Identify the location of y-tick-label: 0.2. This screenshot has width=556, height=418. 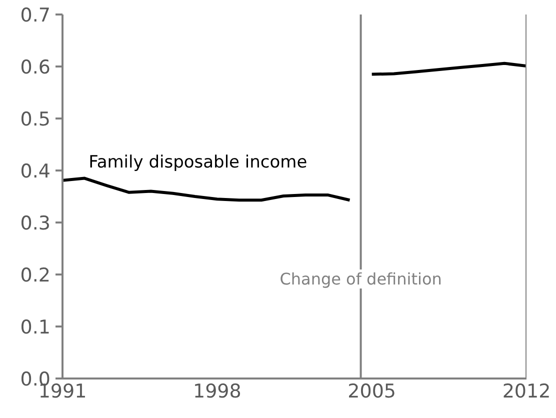
(35, 275).